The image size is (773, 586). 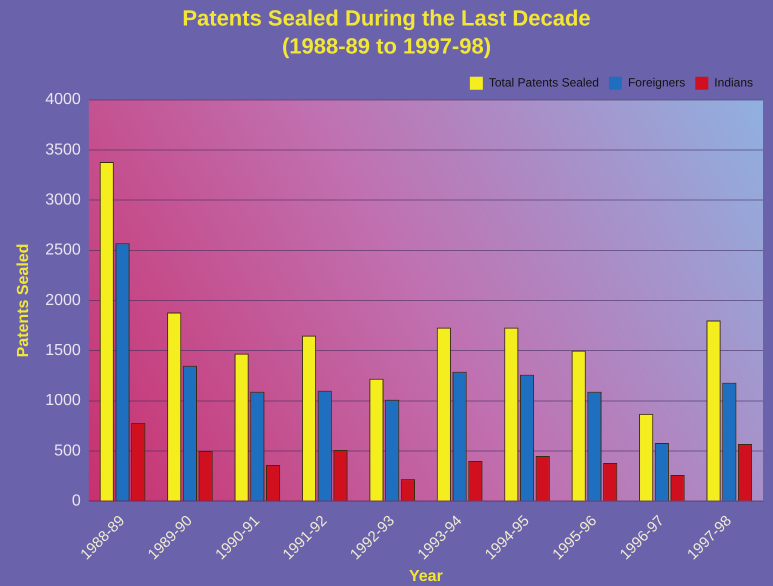 I want to click on y-axis-title: Patents Sealed, so click(x=23, y=301).